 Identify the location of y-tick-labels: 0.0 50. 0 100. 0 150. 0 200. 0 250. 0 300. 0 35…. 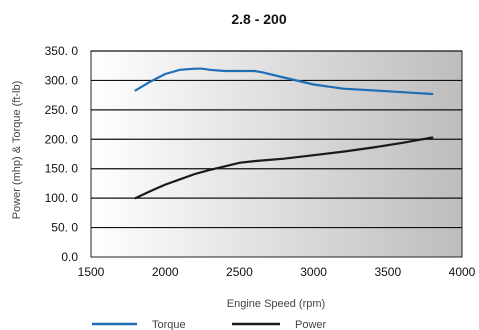
(62, 154).